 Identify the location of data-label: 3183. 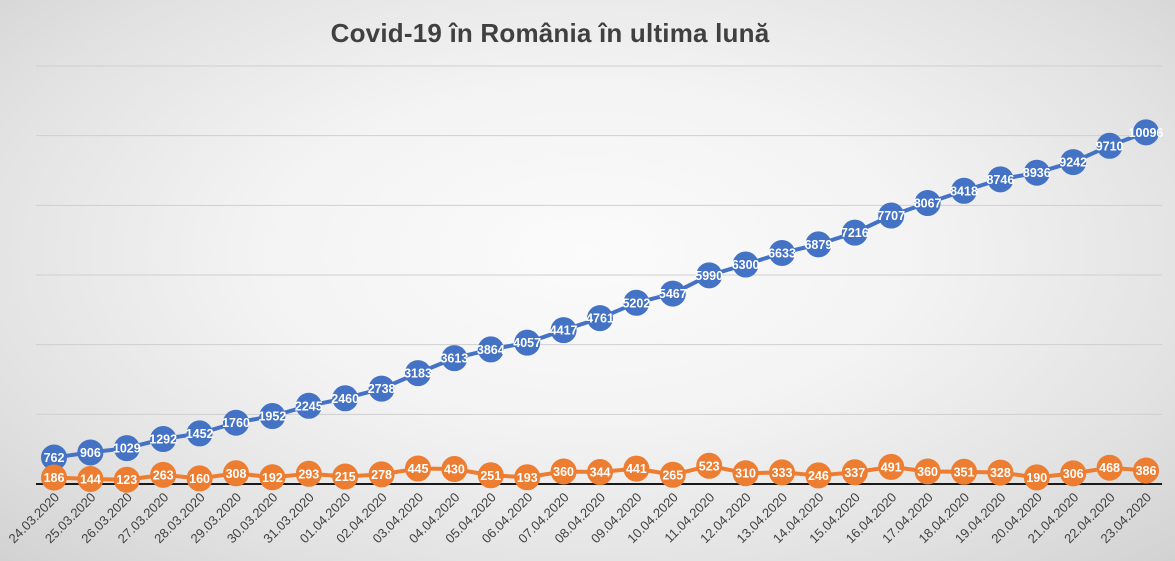
(418, 374).